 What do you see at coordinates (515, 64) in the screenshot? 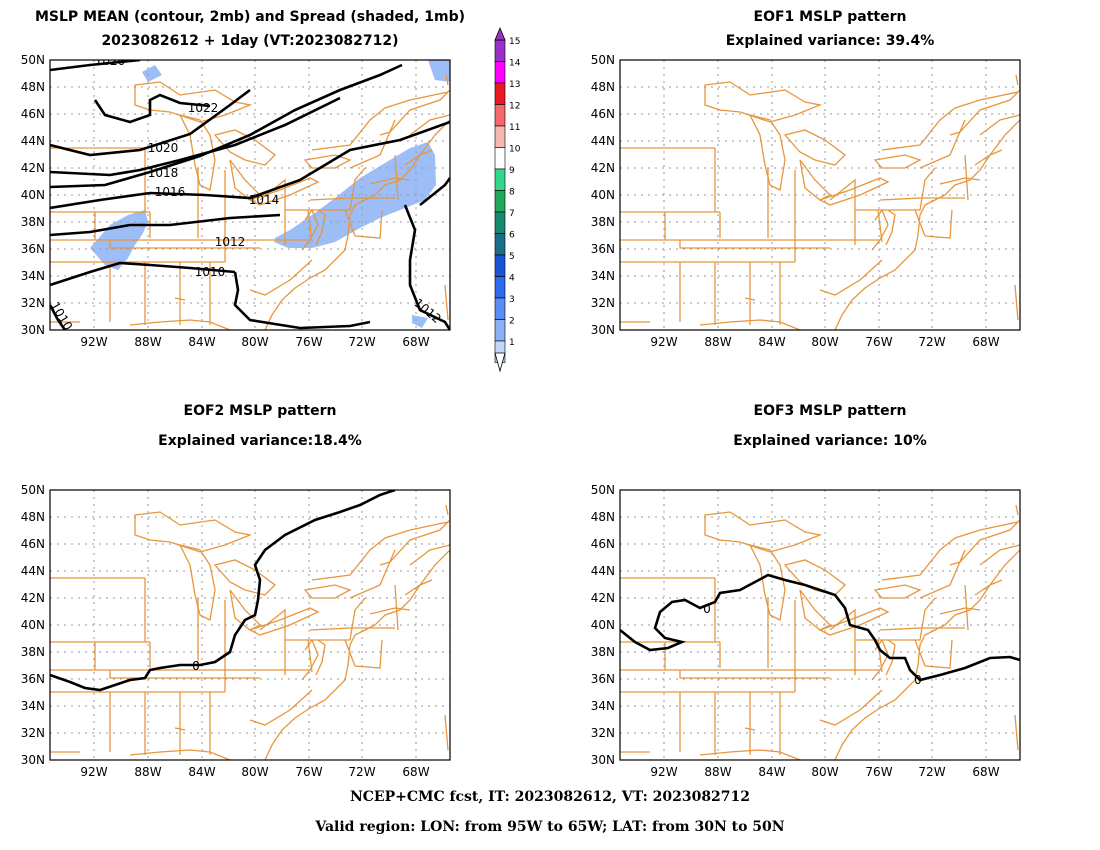
I see `colorbar-label: 14` at bounding box center [515, 64].